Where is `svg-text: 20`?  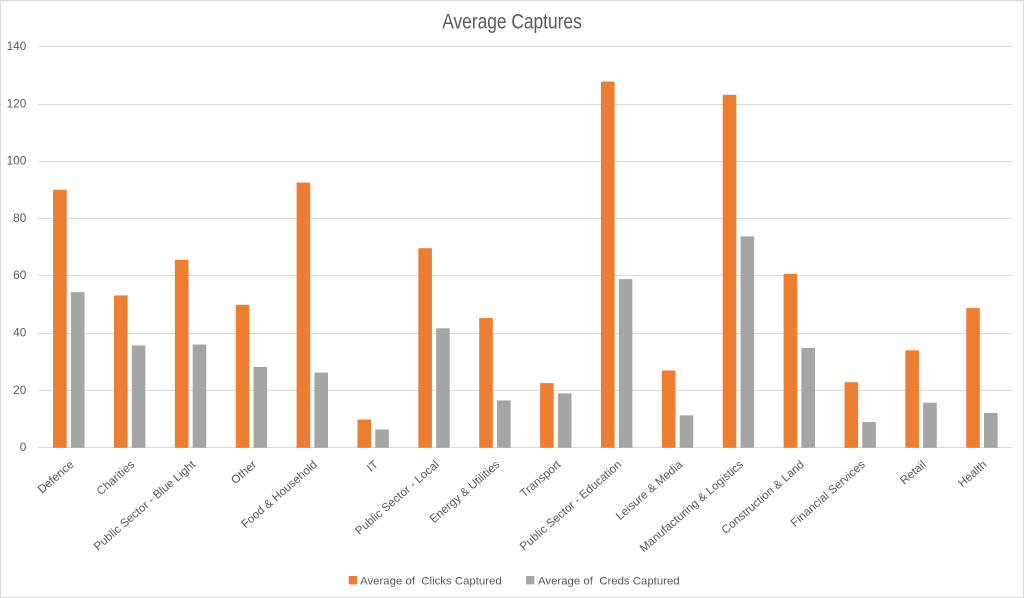 svg-text: 20 is located at coordinates (20, 390).